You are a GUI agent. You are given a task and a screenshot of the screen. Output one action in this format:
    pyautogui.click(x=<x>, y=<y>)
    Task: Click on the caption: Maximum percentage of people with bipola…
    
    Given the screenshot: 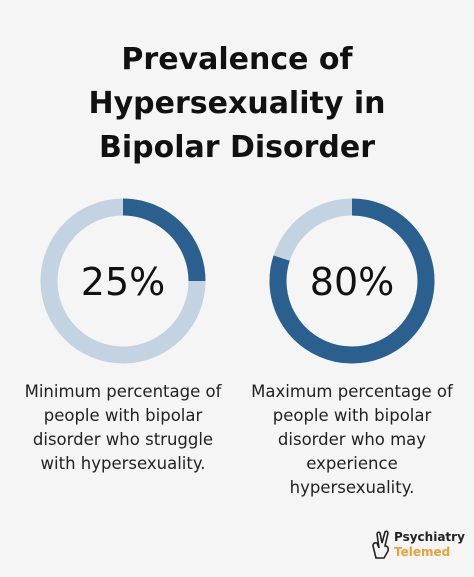 What is the action you would take?
    pyautogui.click(x=352, y=439)
    